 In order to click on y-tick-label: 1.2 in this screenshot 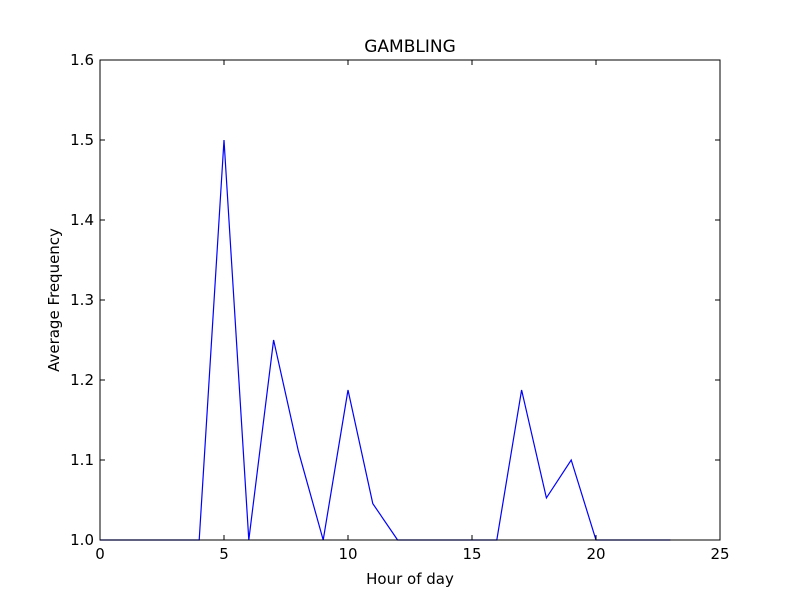, I will do `click(82, 380)`.